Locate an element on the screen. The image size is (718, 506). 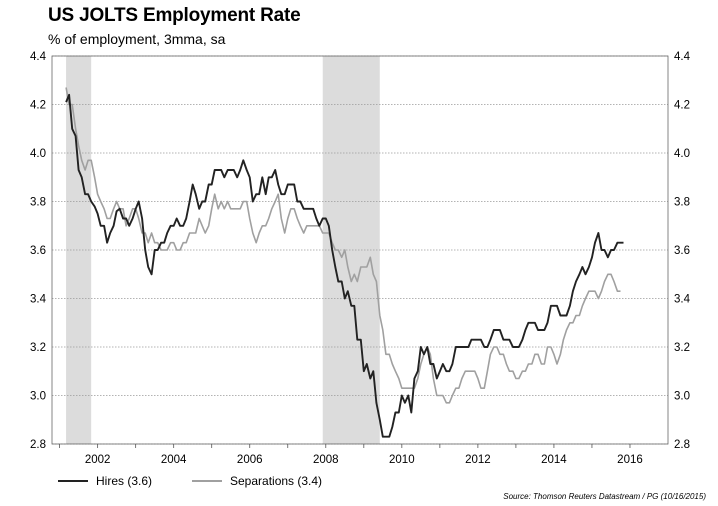
y-tick-label-left: 3.4 is located at coordinates (38, 300).